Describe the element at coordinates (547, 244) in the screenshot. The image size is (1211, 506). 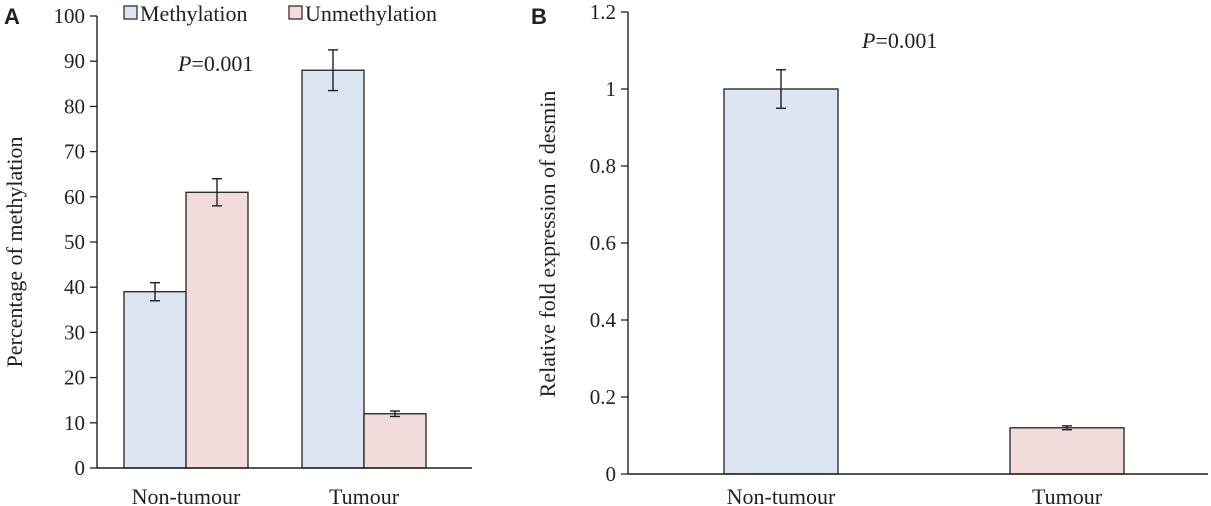
I see `panel-b-y-axis-title: Relative fold expression of desmin` at that location.